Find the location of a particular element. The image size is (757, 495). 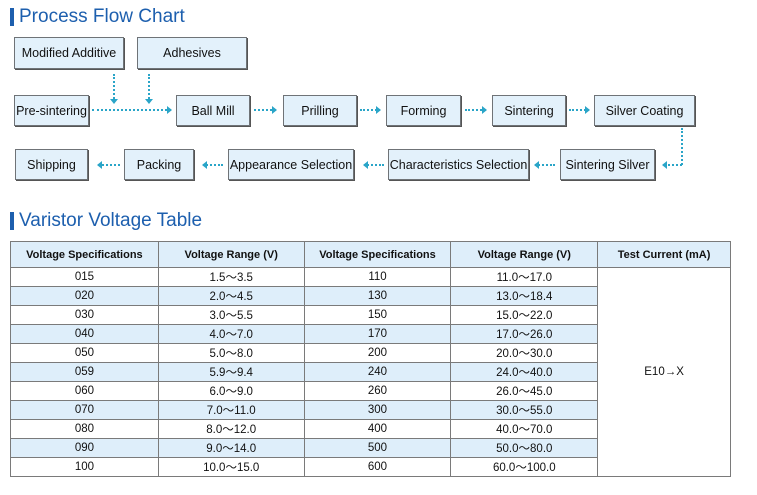

table-cell: 24.0～40.0 is located at coordinates (524, 372).